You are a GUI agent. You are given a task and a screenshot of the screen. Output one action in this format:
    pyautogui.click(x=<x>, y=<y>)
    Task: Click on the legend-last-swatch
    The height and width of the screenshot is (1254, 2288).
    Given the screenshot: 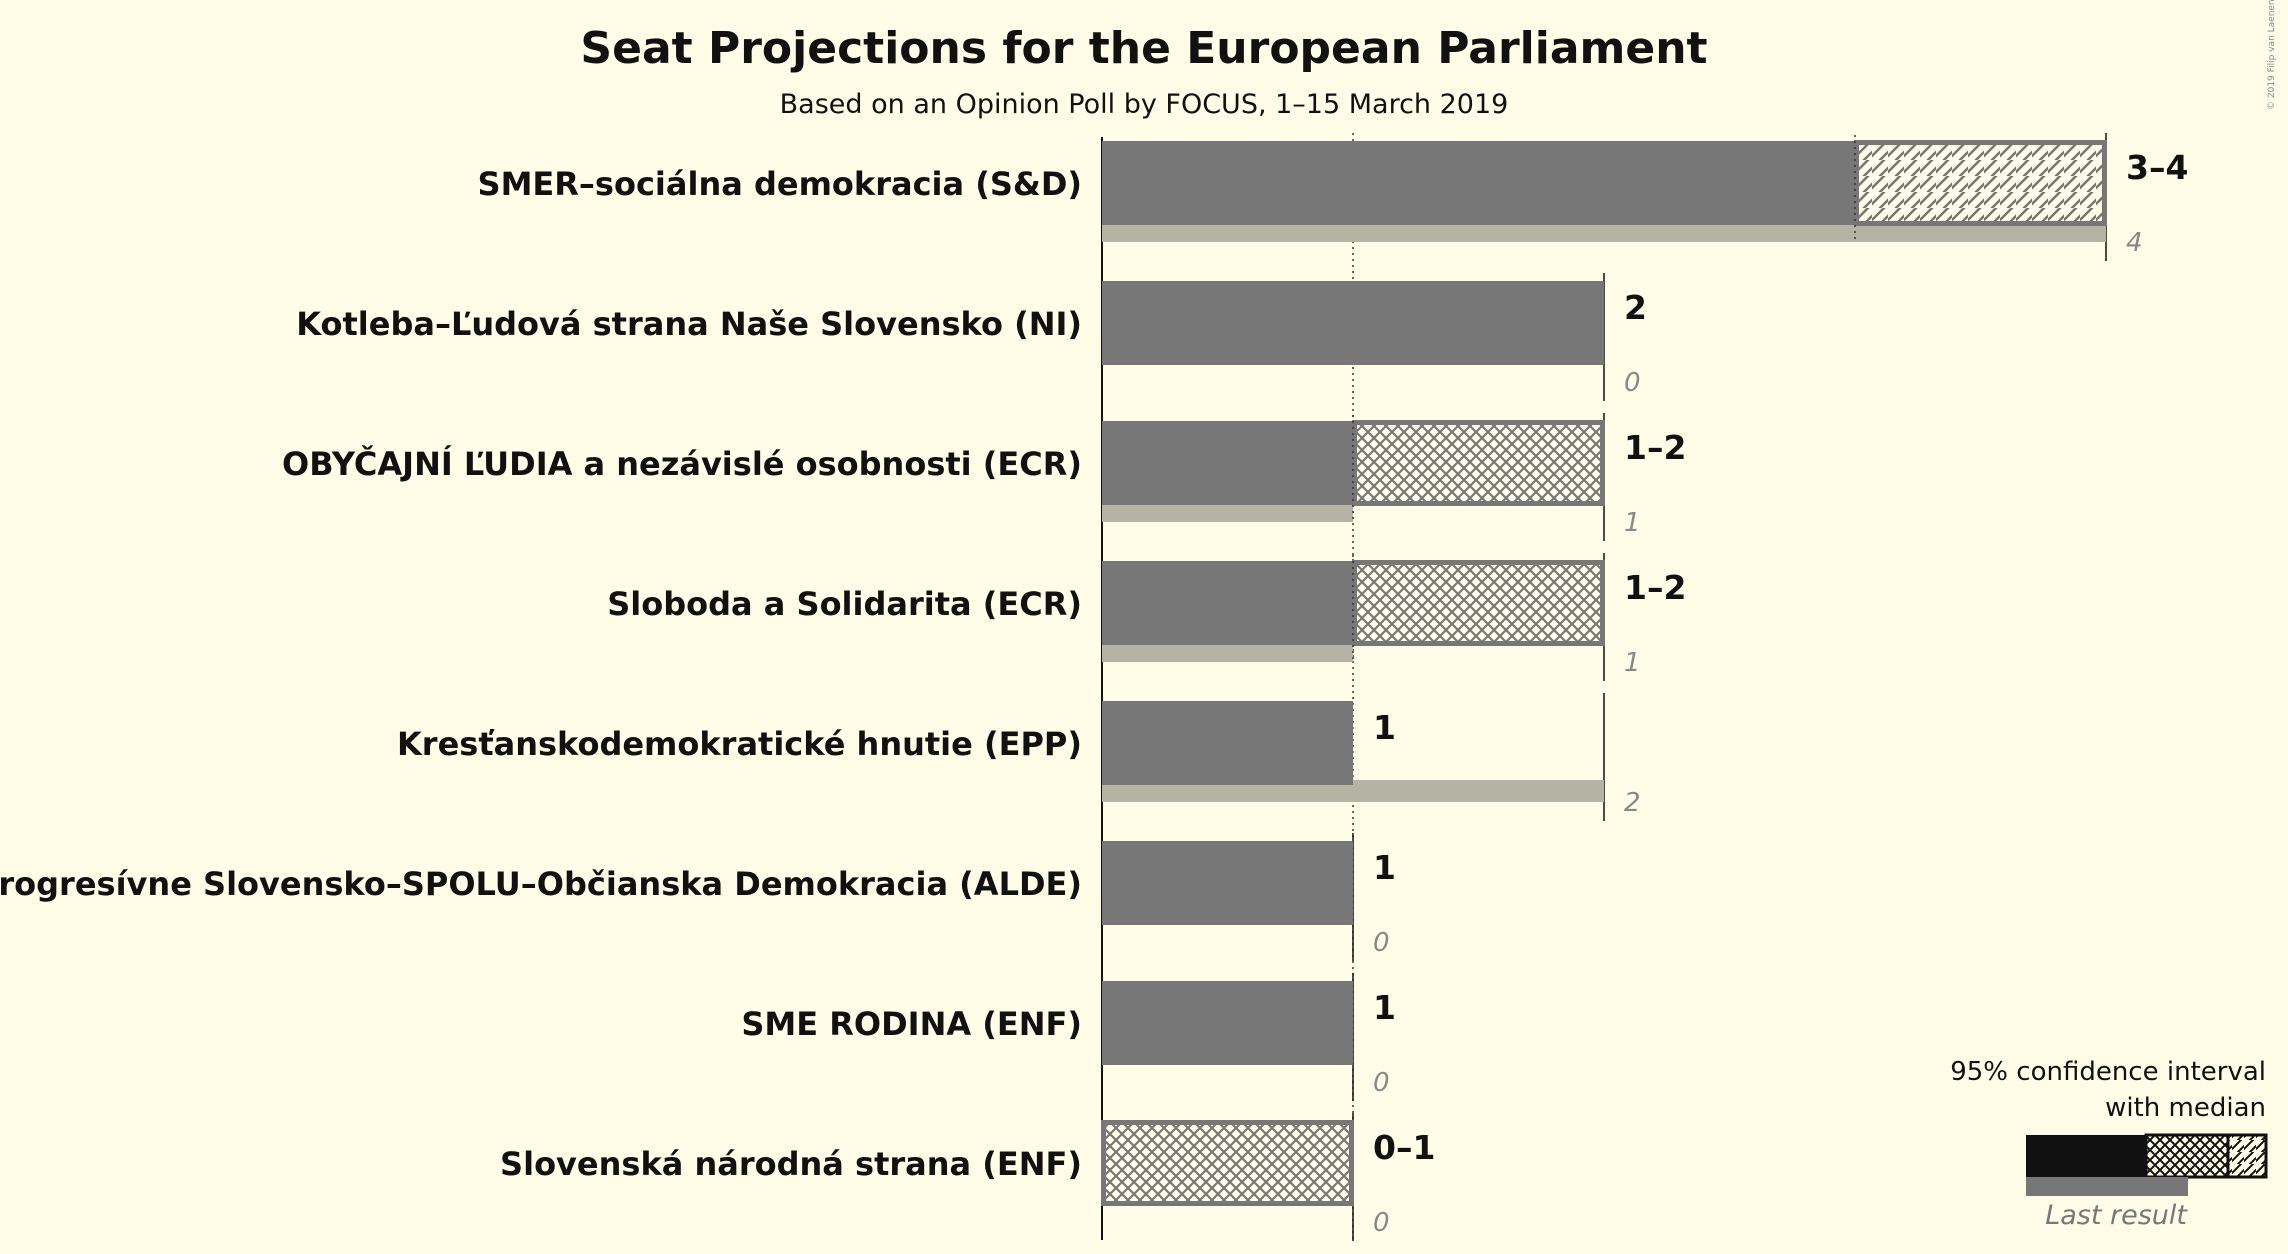 What is the action you would take?
    pyautogui.click(x=2107, y=1186)
    